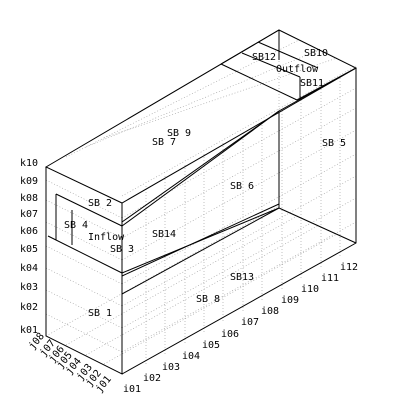 The width and height of the screenshot is (411, 418). What do you see at coordinates (264, 57) in the screenshot?
I see `block-label-sb12: SB12` at bounding box center [264, 57].